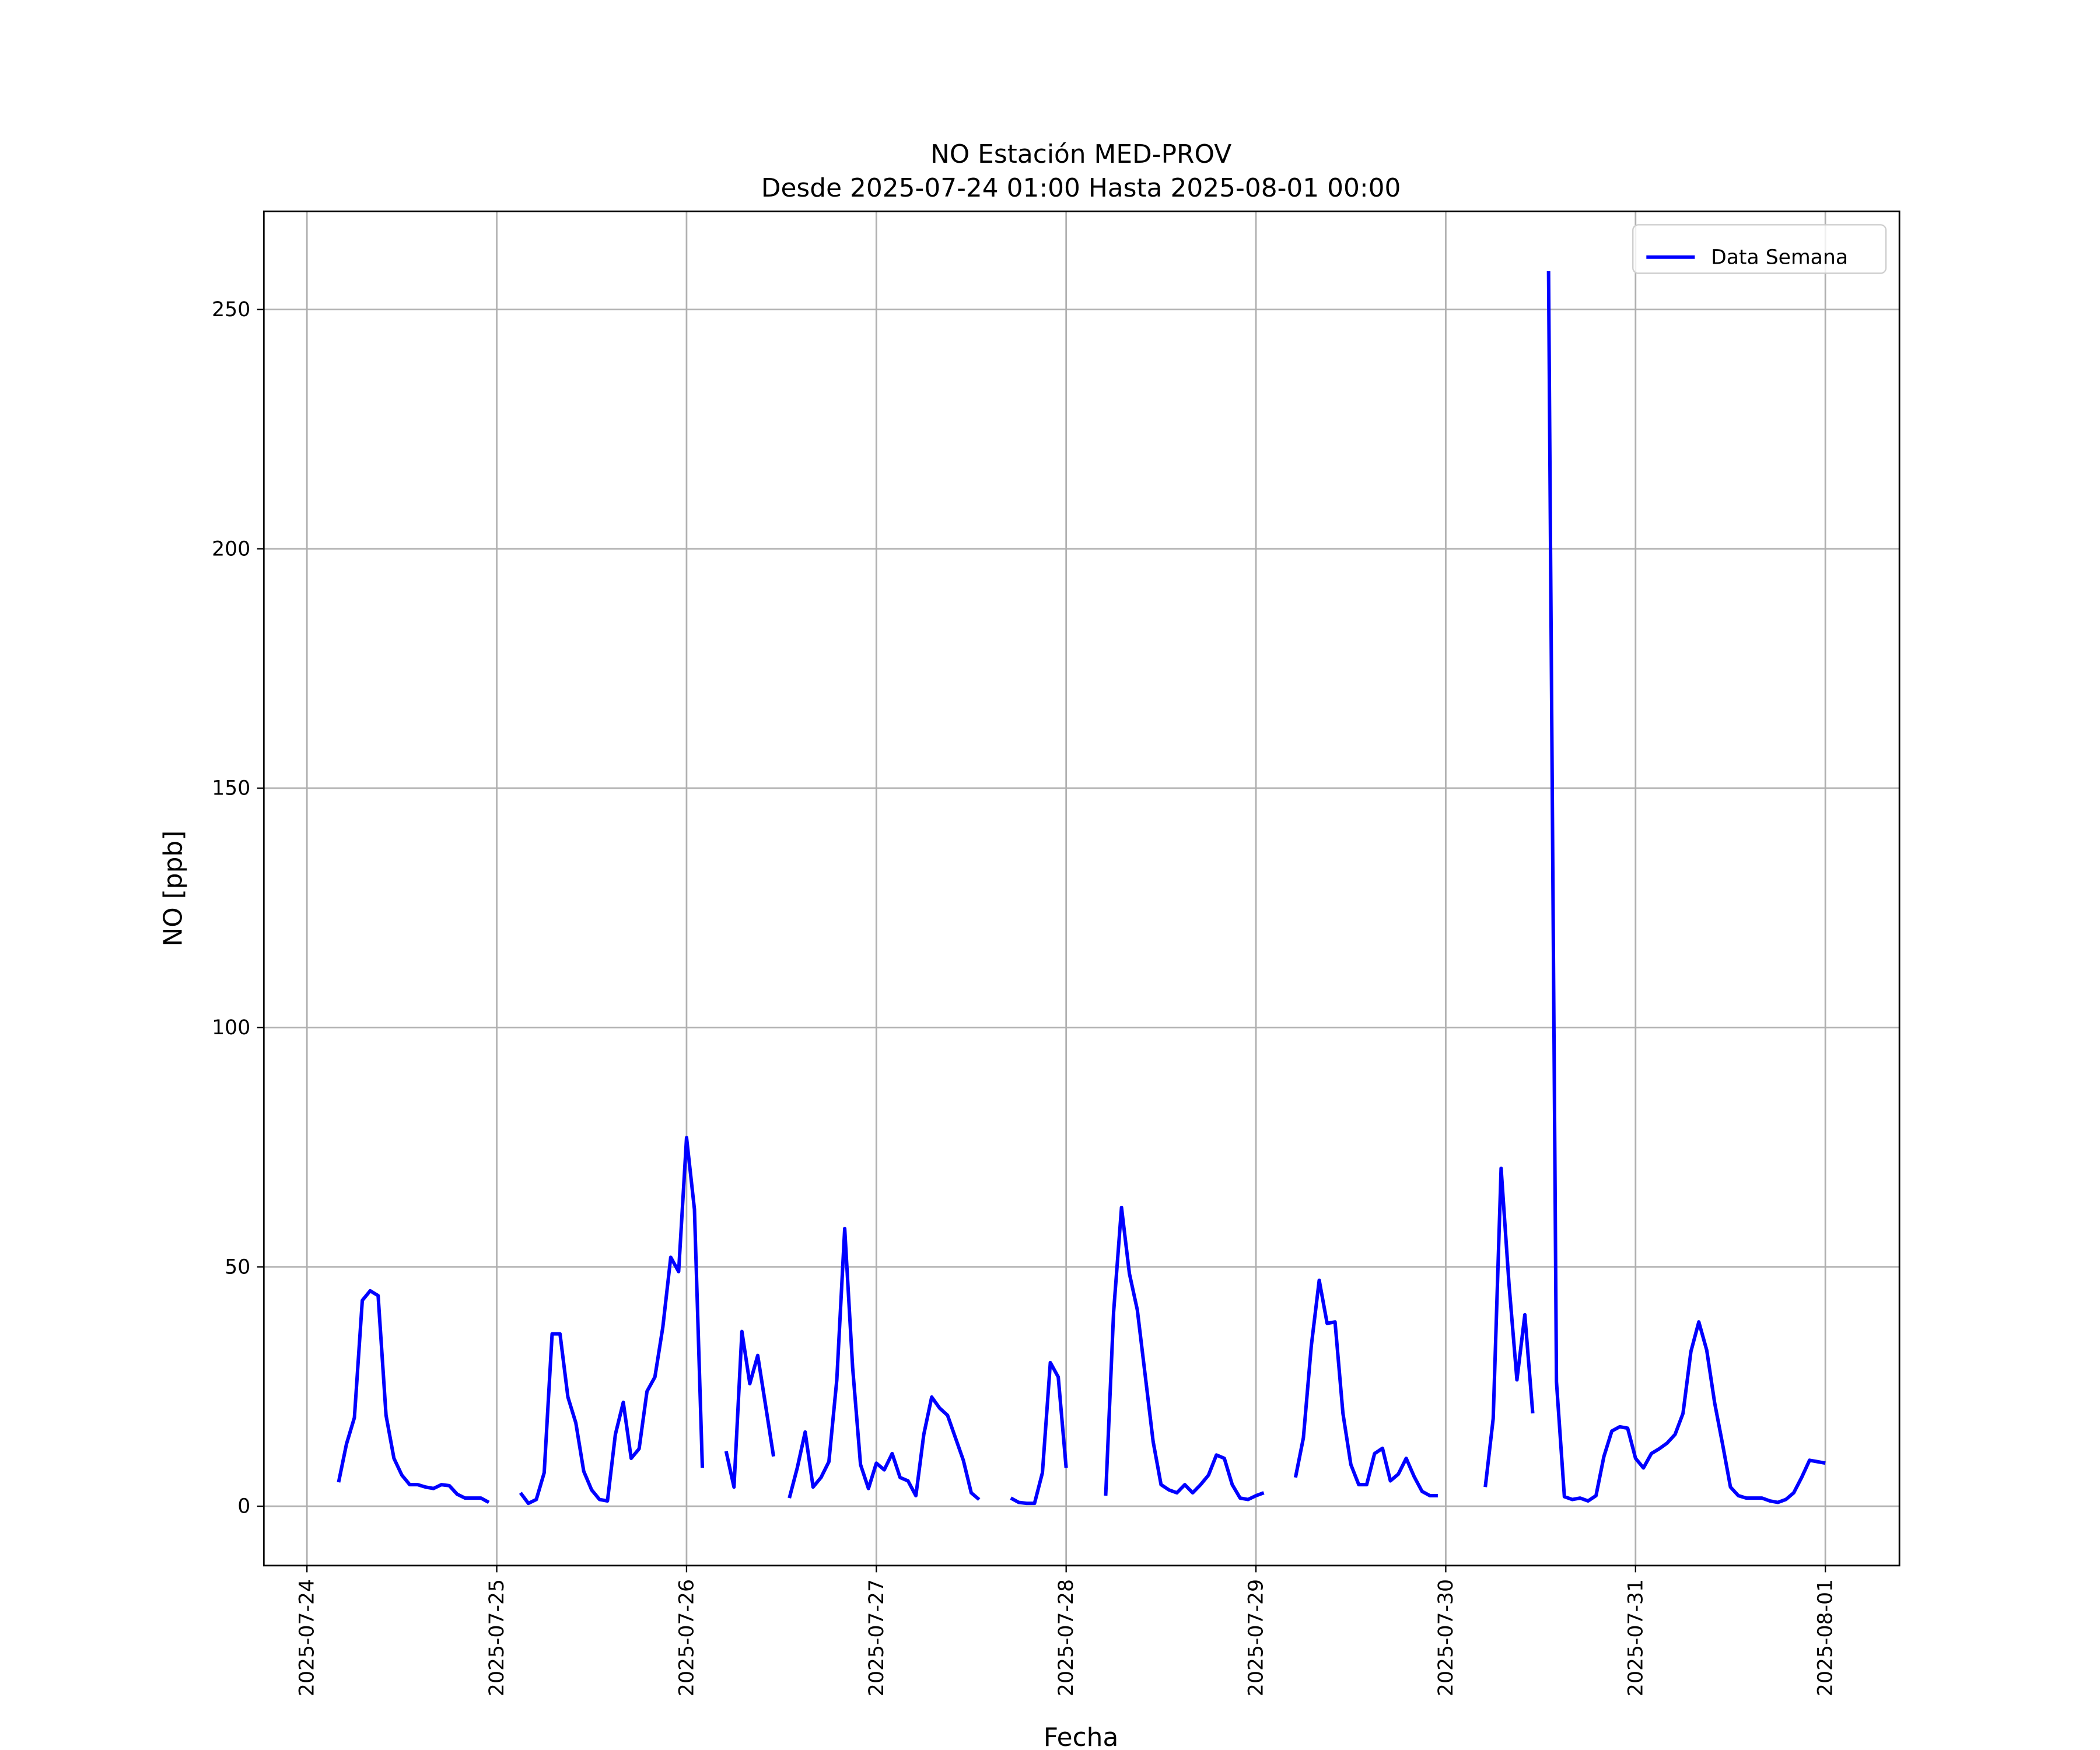 The image size is (2100, 1750). What do you see at coordinates (1636, 1637) in the screenshot?
I see `x-tick-label: 2025-07-31` at bounding box center [1636, 1637].